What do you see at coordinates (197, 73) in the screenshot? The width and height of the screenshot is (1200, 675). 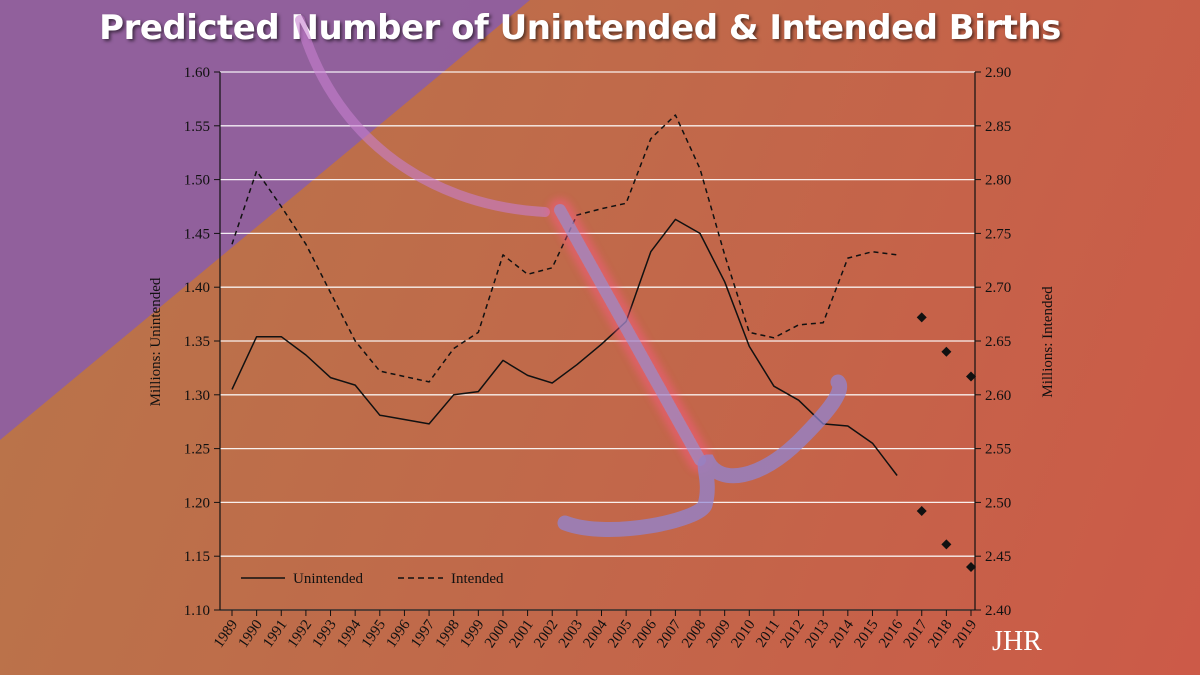 I see `left-tick-label: 1.60` at bounding box center [197, 73].